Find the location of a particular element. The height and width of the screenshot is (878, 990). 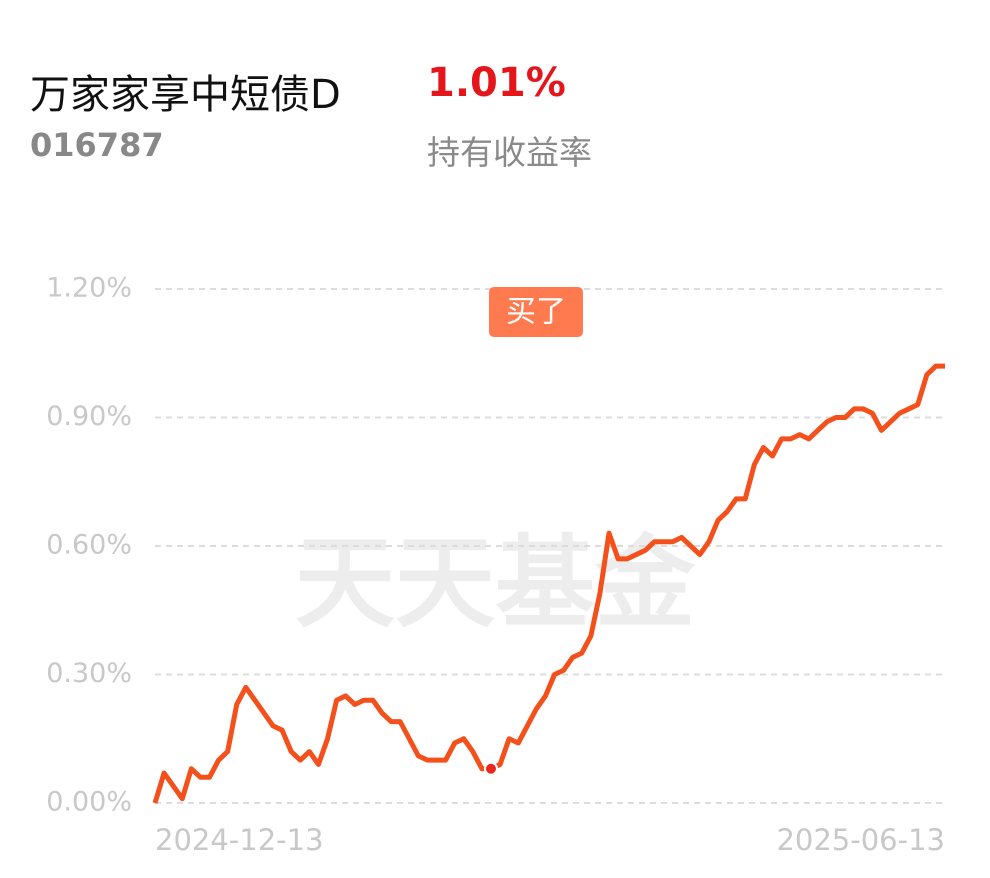

fund-code: 016787 is located at coordinates (97, 145).